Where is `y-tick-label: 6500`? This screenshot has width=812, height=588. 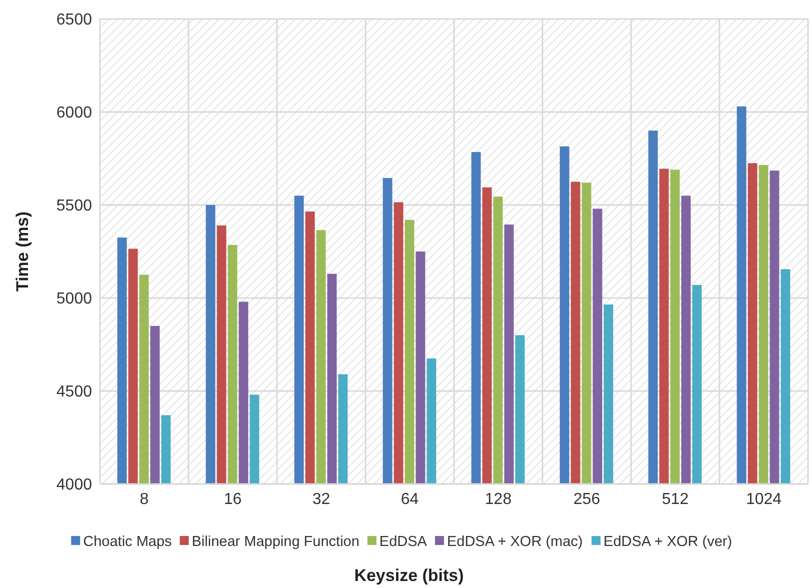
y-tick-label: 6500 is located at coordinates (74, 20).